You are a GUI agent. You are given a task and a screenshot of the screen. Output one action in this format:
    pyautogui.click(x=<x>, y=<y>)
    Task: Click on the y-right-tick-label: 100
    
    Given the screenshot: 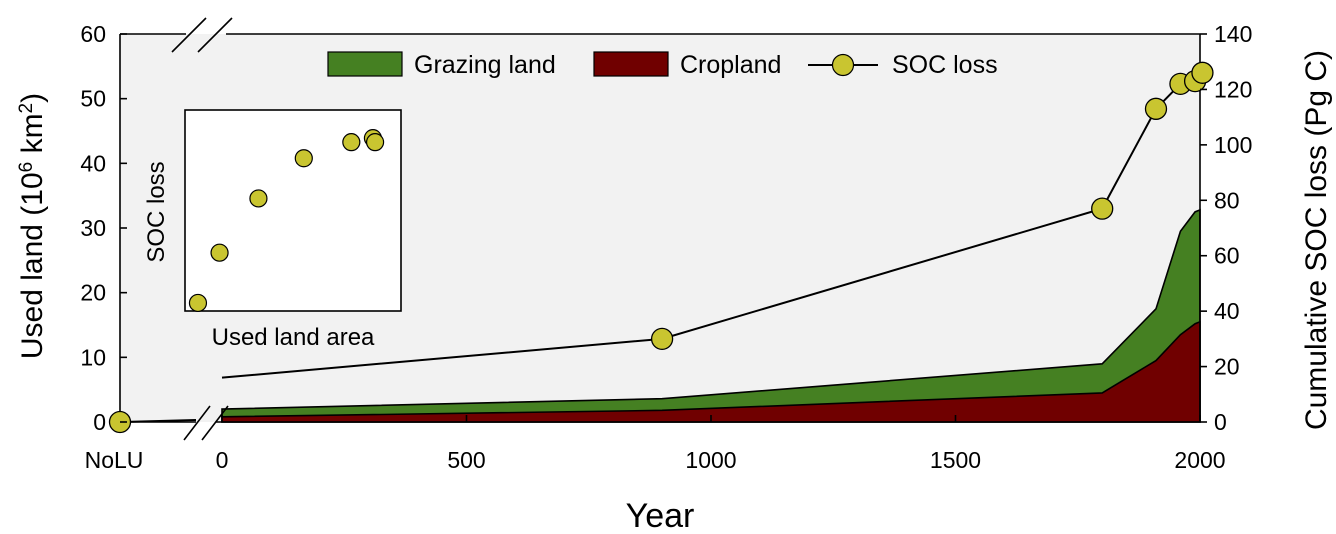 What is the action you would take?
    pyautogui.click(x=1233, y=145)
    